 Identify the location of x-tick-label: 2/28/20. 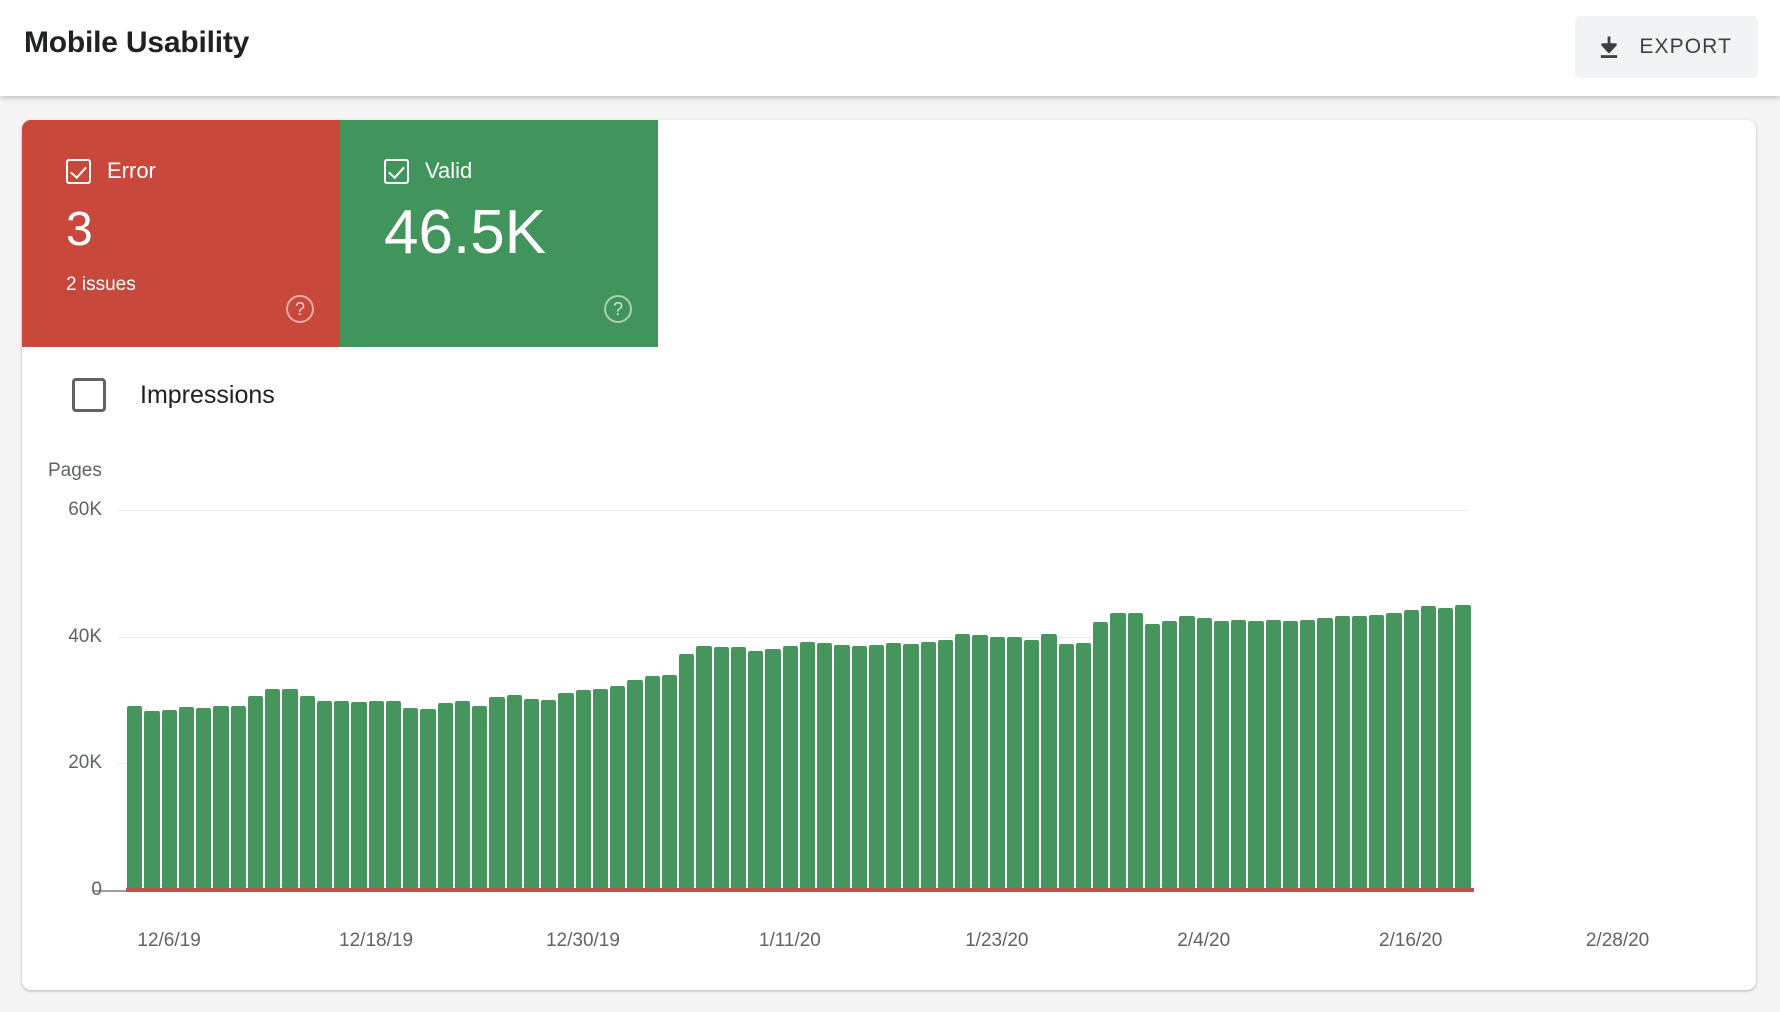
(1617, 940).